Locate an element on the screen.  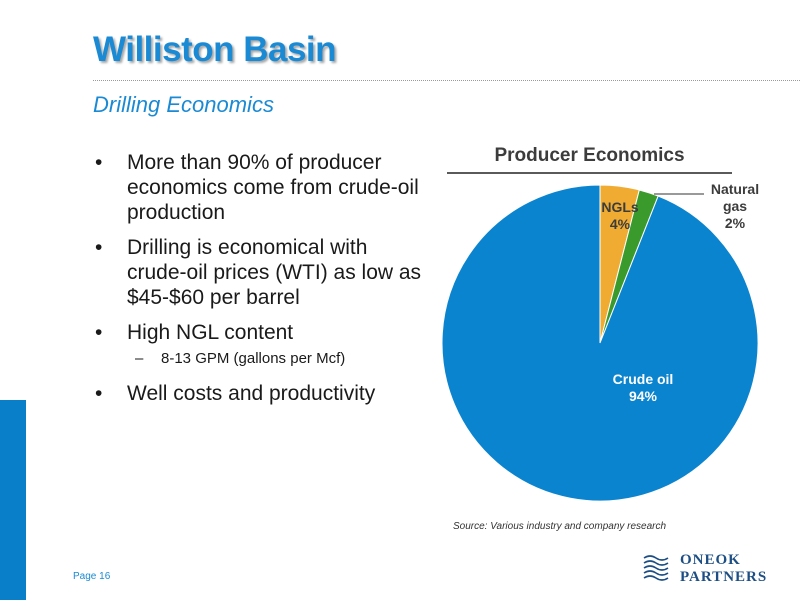
chart-title: Producer Economics is located at coordinates (589, 155).